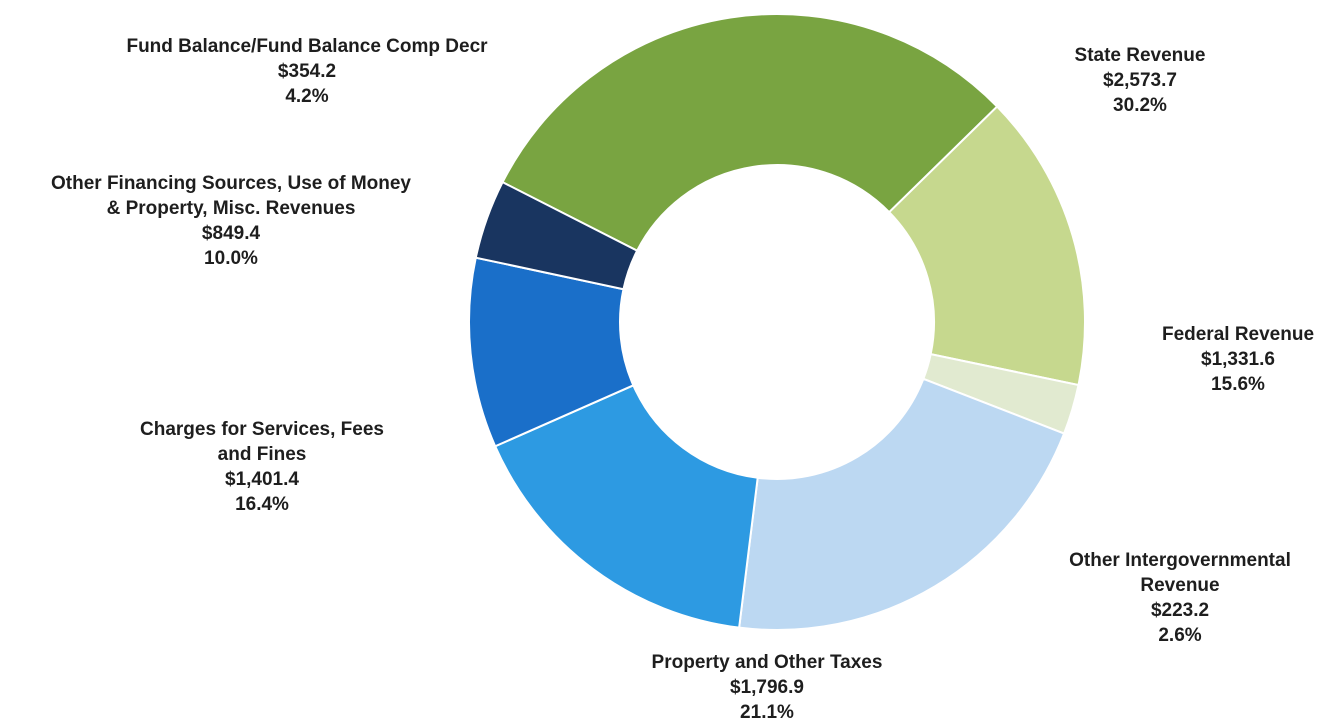 Image resolution: width=1334 pixels, height=727 pixels. I want to click on slice-percent-label: 2.6%, so click(1180, 635).